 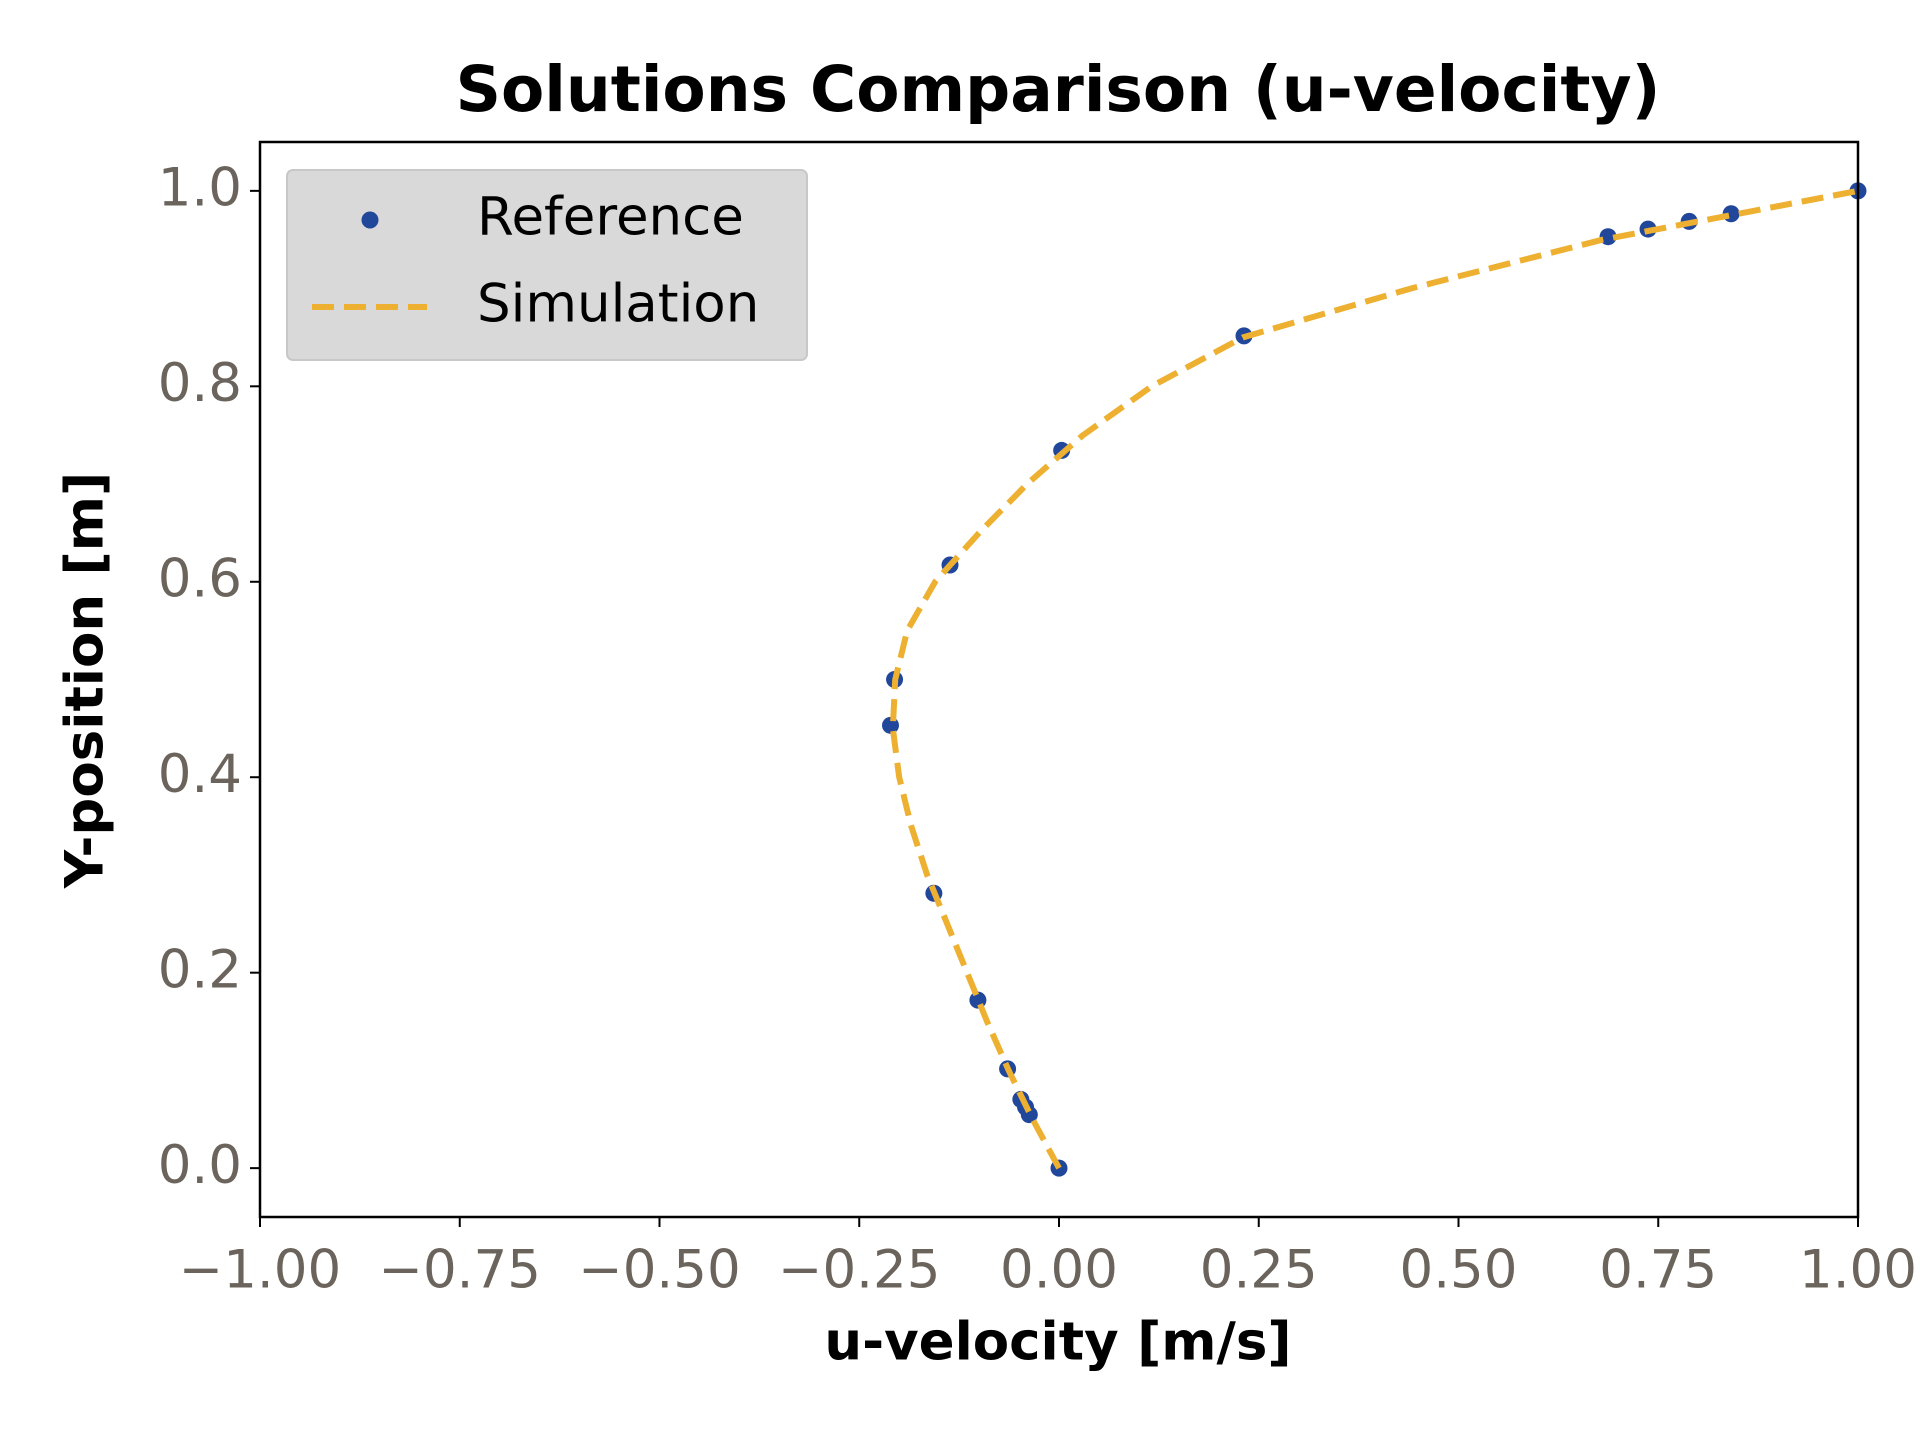 I want to click on x-tick-label: 0.00, so click(x=1059, y=1270).